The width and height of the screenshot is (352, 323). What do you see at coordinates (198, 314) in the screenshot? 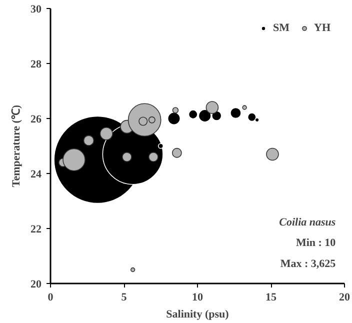
I see `x-axis-title: Salinity (psu)` at bounding box center [198, 314].